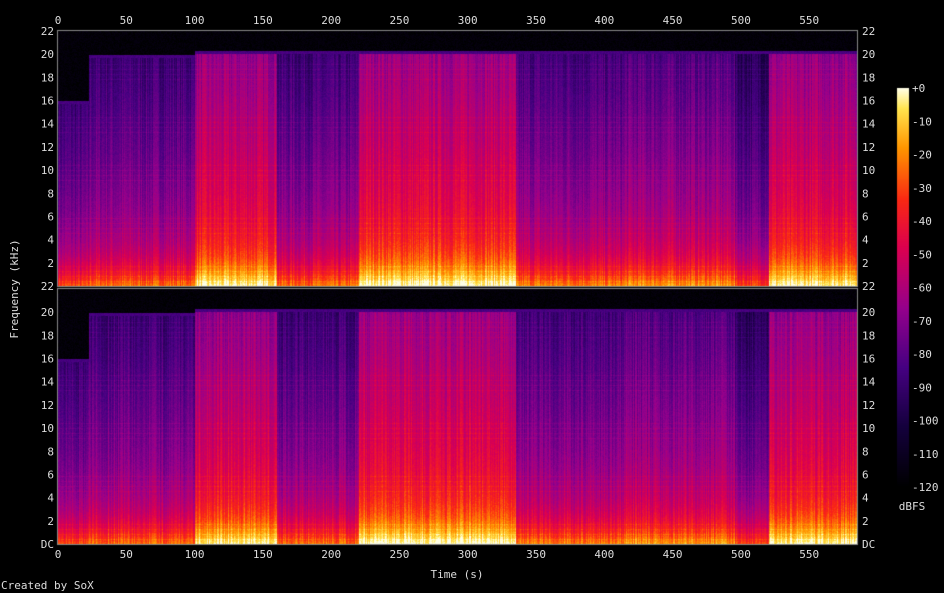 Image resolution: width=944 pixels, height=593 pixels. What do you see at coordinates (918, 88) in the screenshot?
I see `colorbar-tick-label: +0` at bounding box center [918, 88].